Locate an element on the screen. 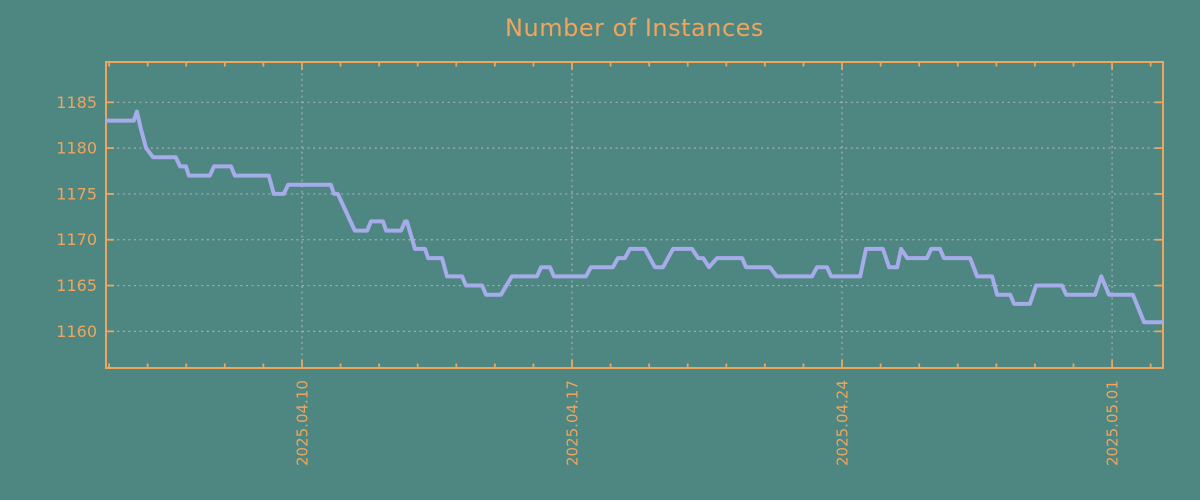  y-tick-label: 1160 is located at coordinates (76, 331).